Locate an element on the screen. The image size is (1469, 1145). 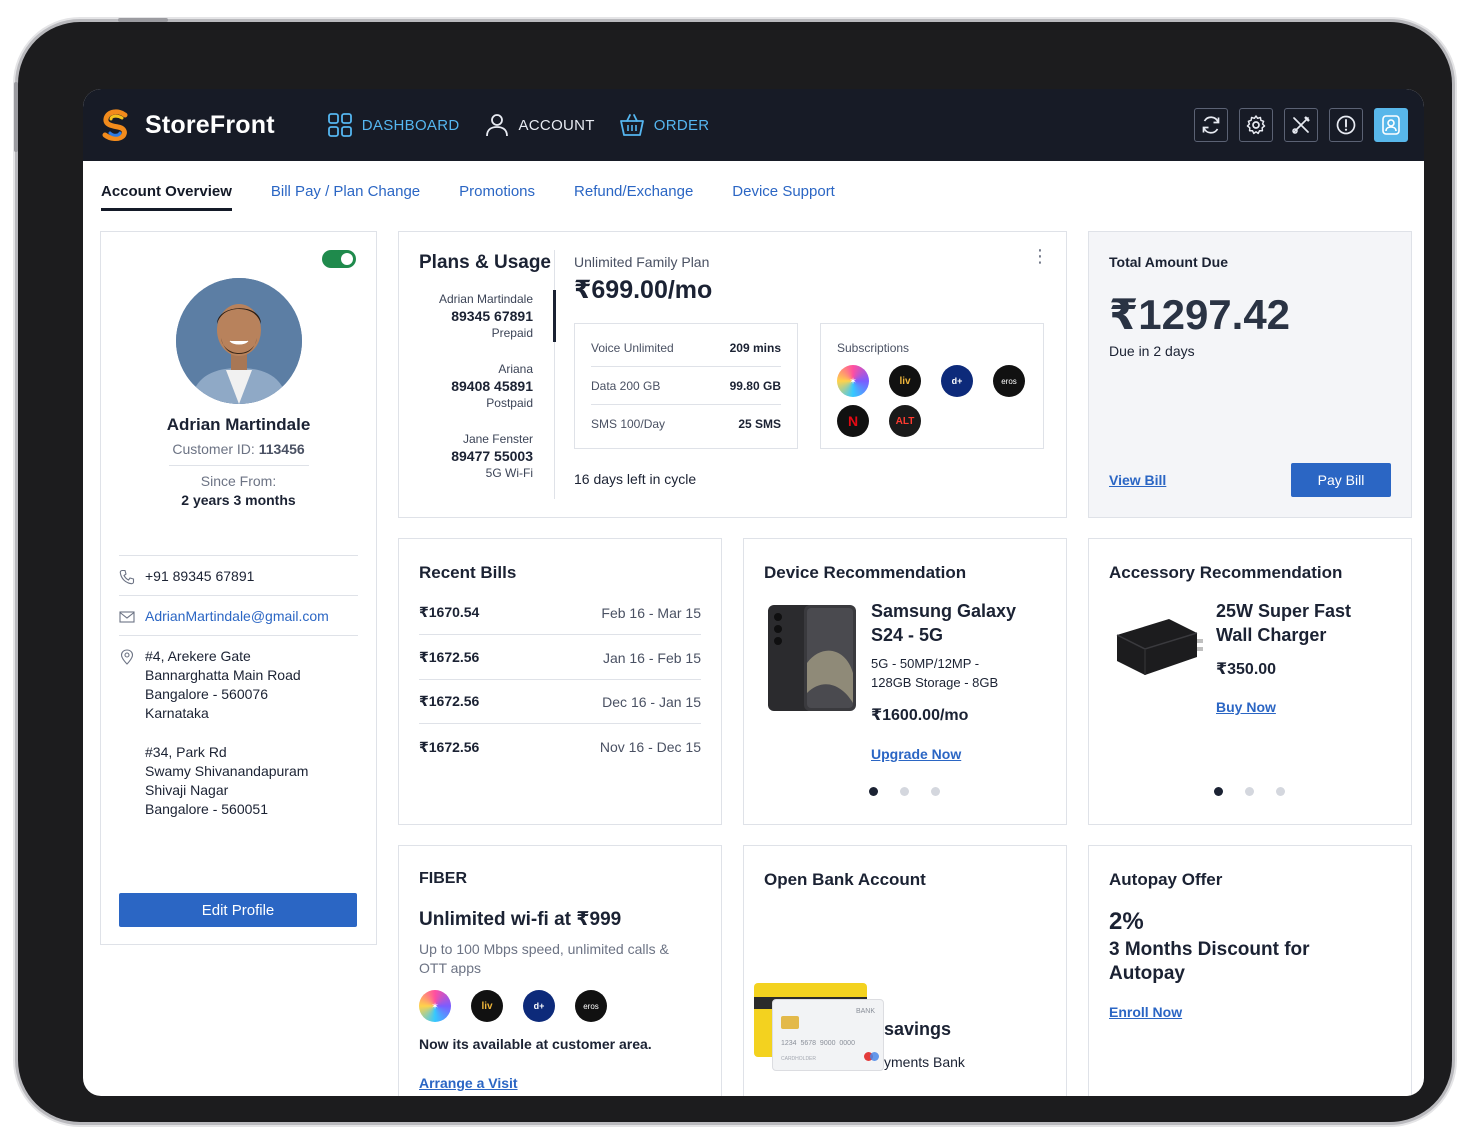
edit-profile-button: Edit Profile is located at coordinates (238, 910).